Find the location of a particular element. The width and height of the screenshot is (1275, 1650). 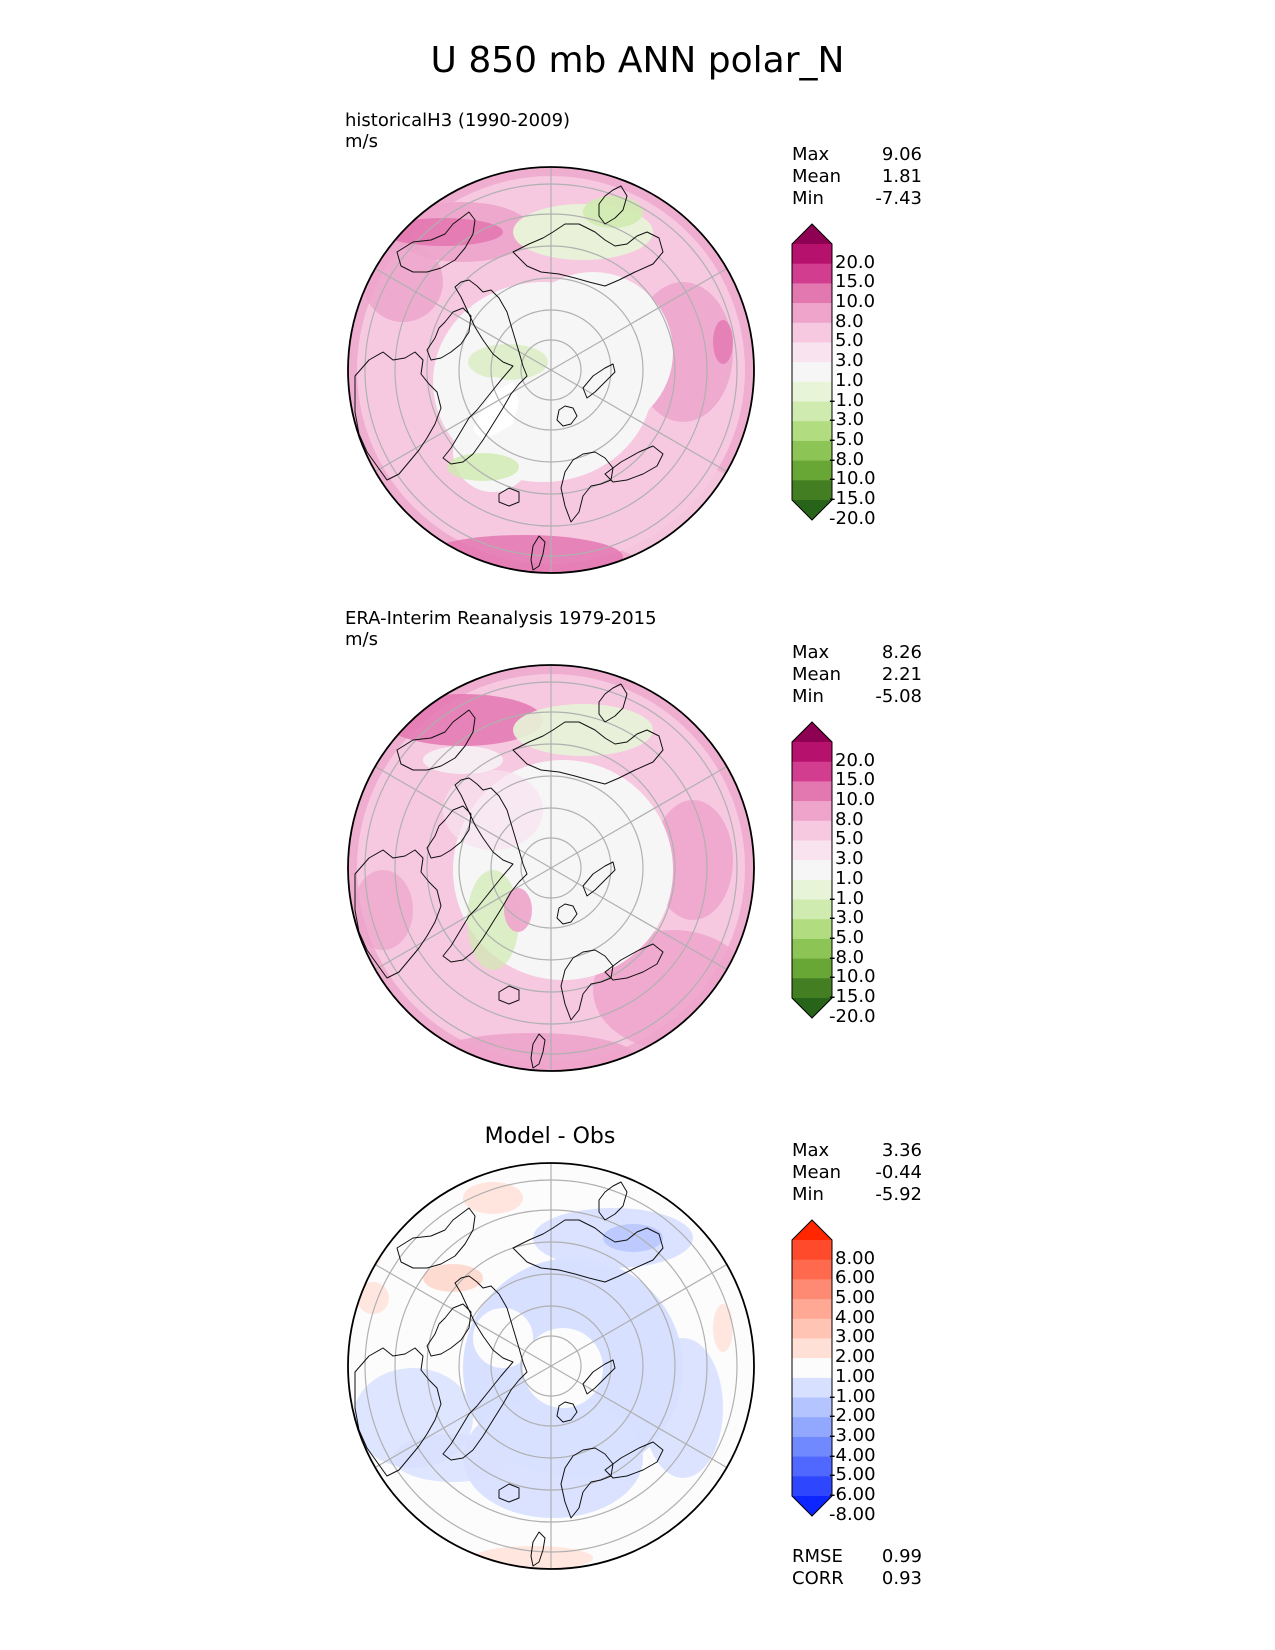

colorbar-tick-label: -4.00 is located at coordinates (852, 1455).